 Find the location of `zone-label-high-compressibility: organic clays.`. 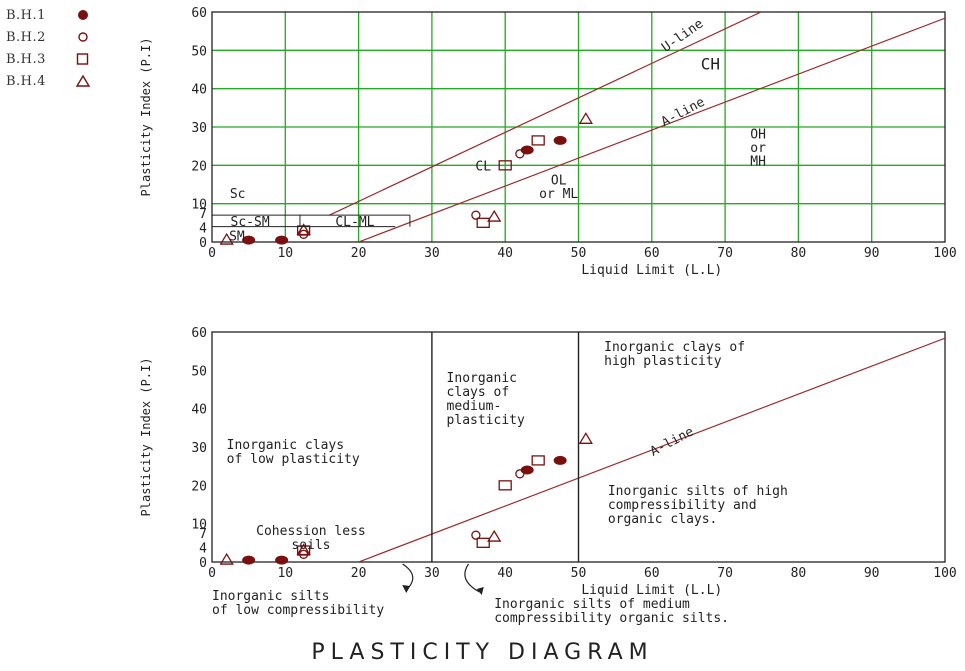

zone-label-high-compressibility: organic clays. is located at coordinates (663, 519).